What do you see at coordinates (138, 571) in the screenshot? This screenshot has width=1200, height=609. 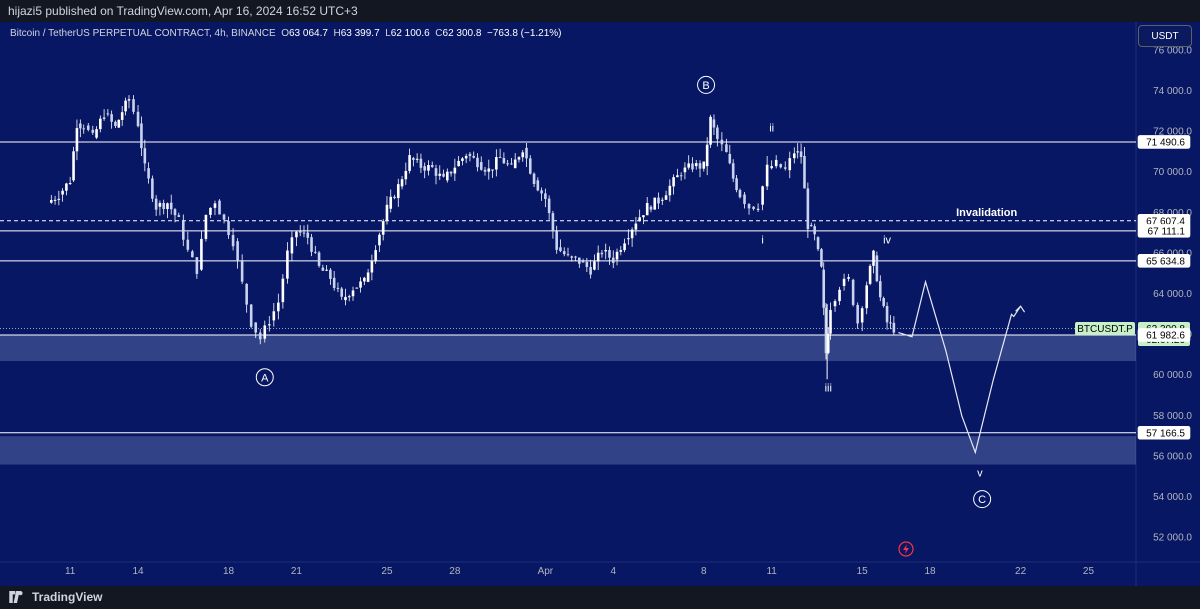 I see `time-tick-label: 14` at bounding box center [138, 571].